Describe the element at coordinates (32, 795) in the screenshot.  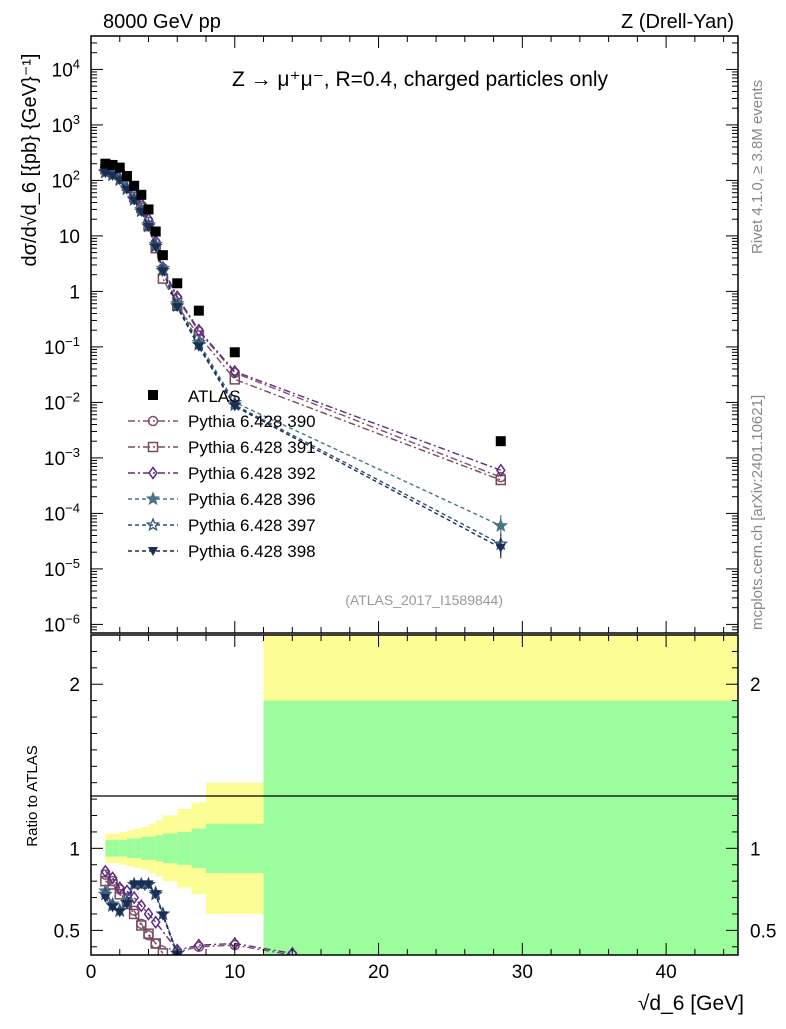
I see `y-axis-label-ratio: Ratio to ATLAS` at that location.